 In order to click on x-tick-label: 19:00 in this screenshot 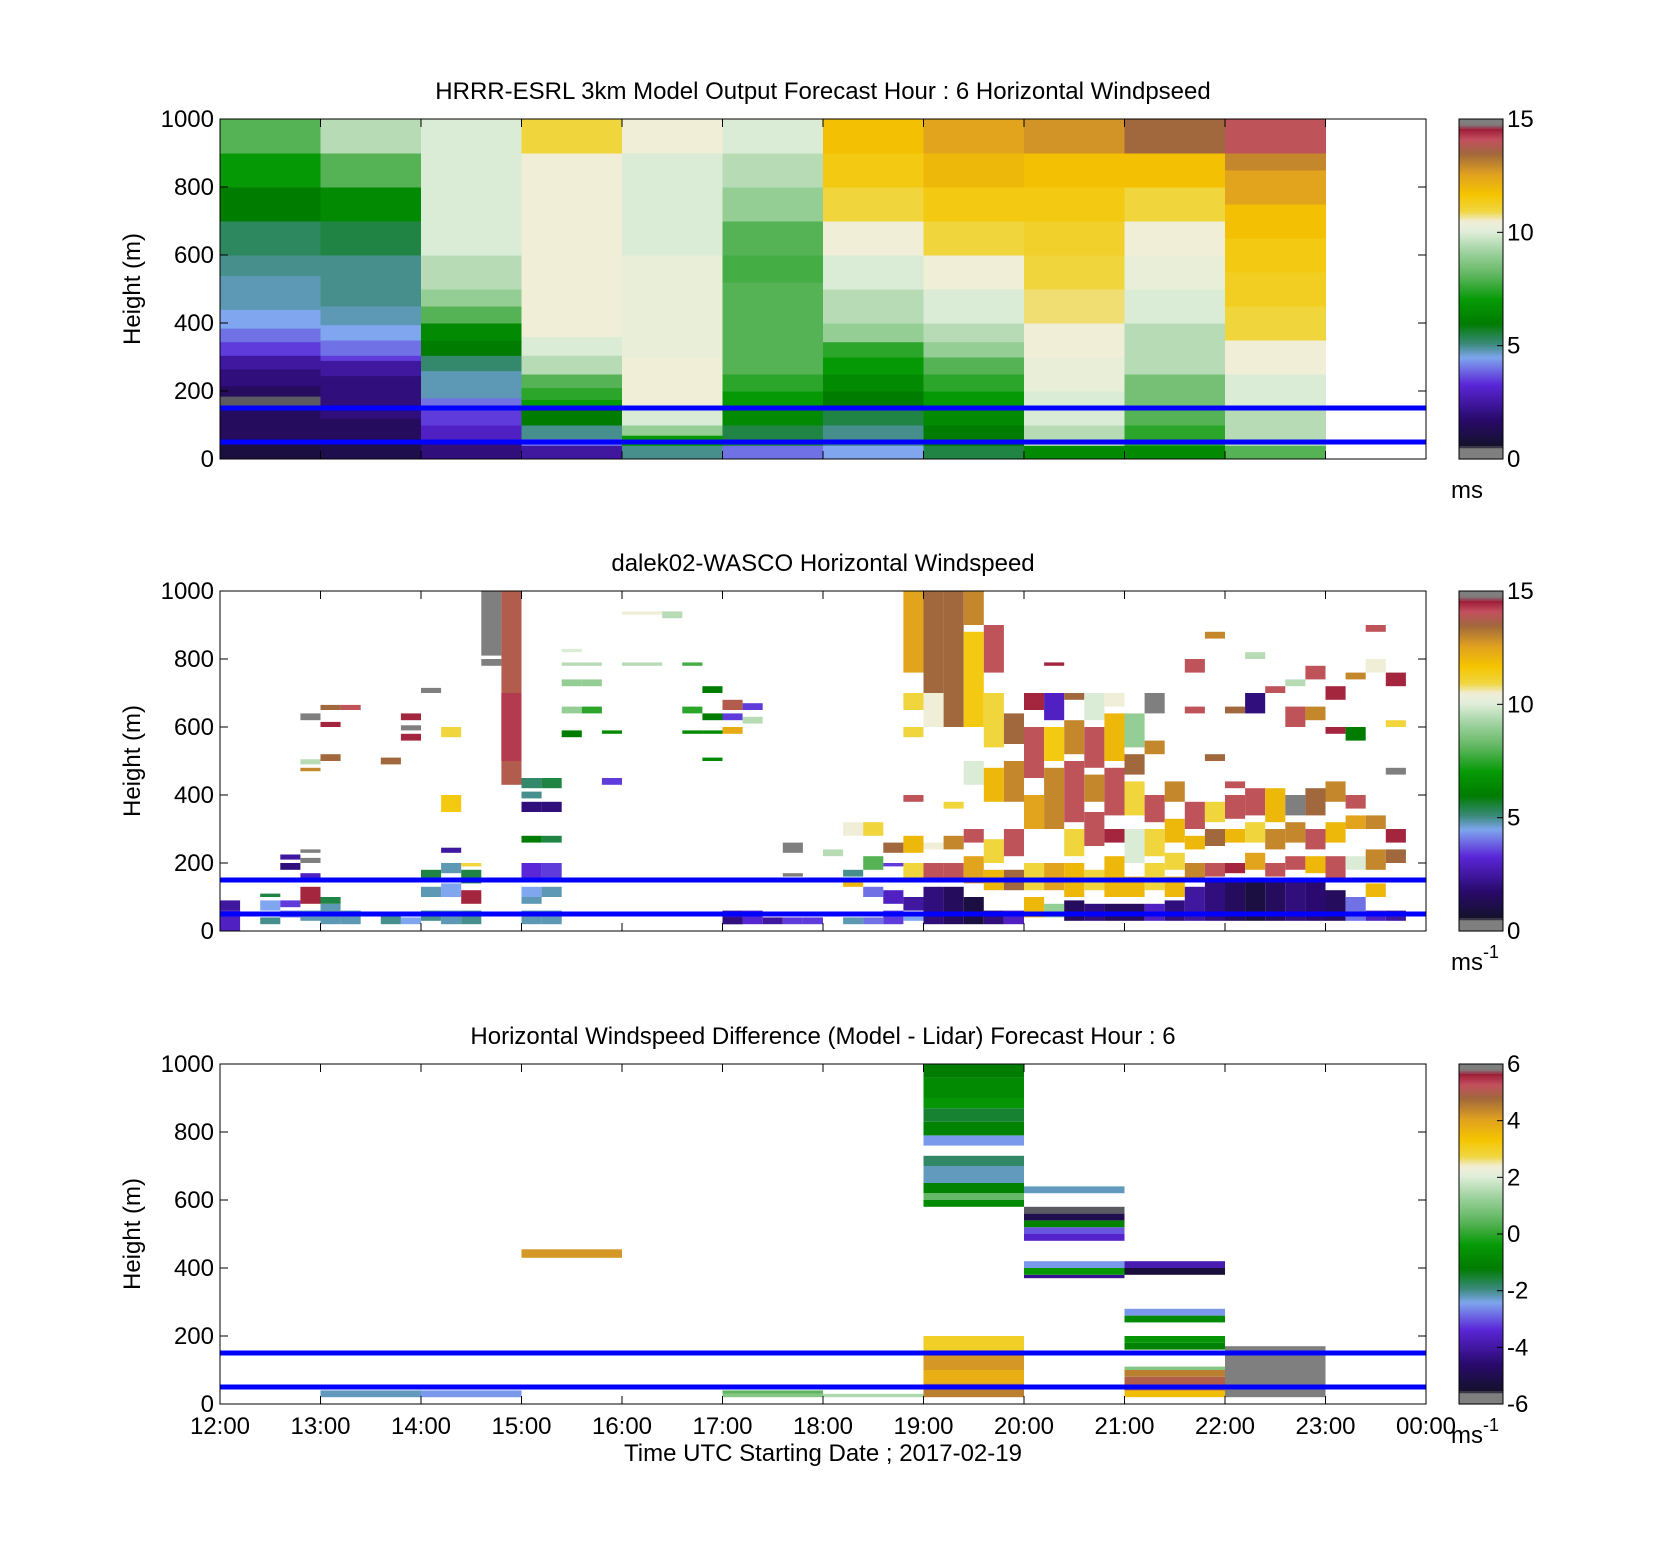, I will do `click(923, 1426)`.